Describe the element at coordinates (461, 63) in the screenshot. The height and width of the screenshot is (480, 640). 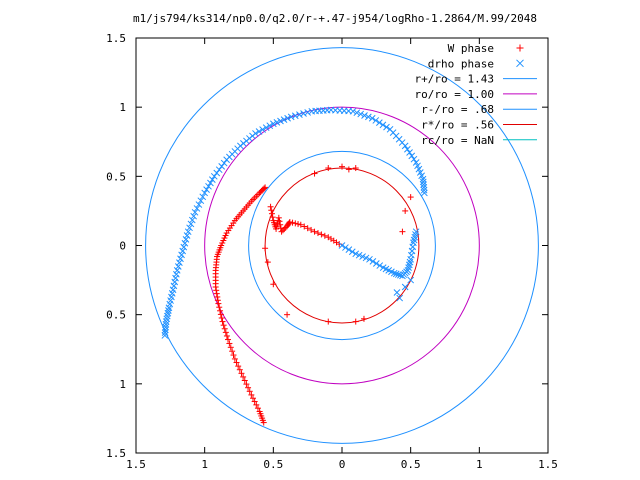
I see `legend-label: drho phase` at that location.